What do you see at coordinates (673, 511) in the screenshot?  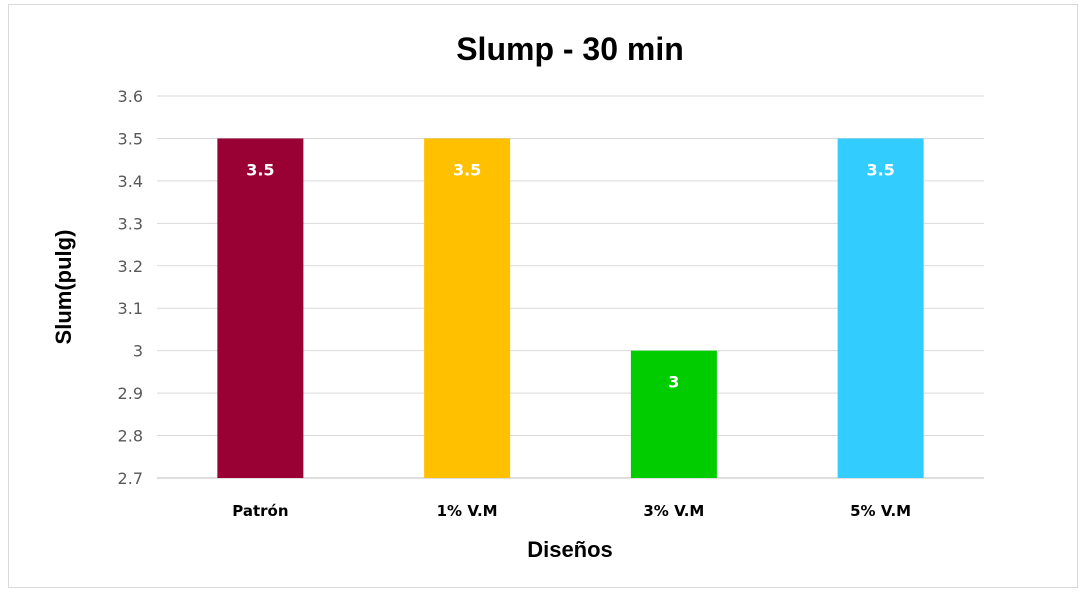 I see `x-tick-label: 3% V.M` at bounding box center [673, 511].